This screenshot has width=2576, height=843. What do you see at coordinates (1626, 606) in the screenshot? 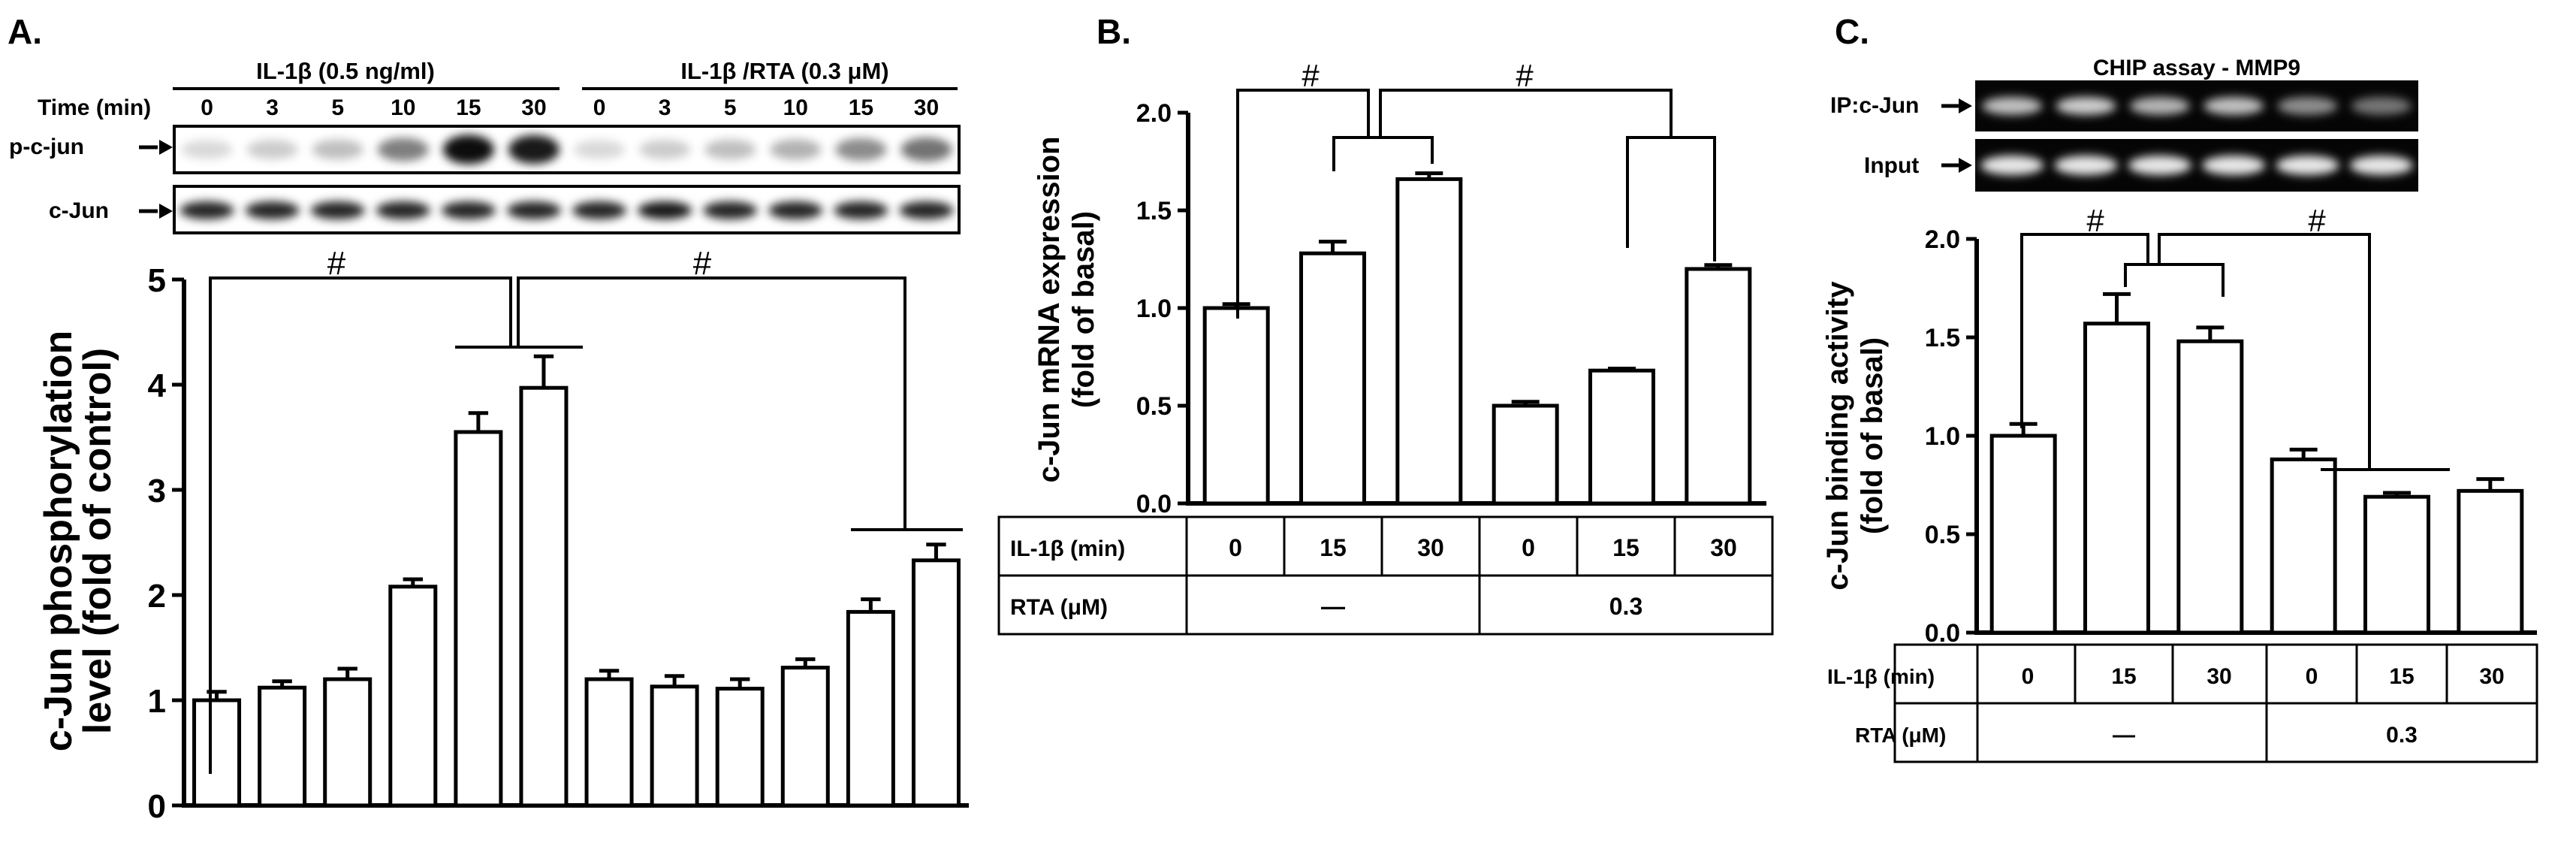
I see `panel-b-table-rta-group2: 0.3` at bounding box center [1626, 606].